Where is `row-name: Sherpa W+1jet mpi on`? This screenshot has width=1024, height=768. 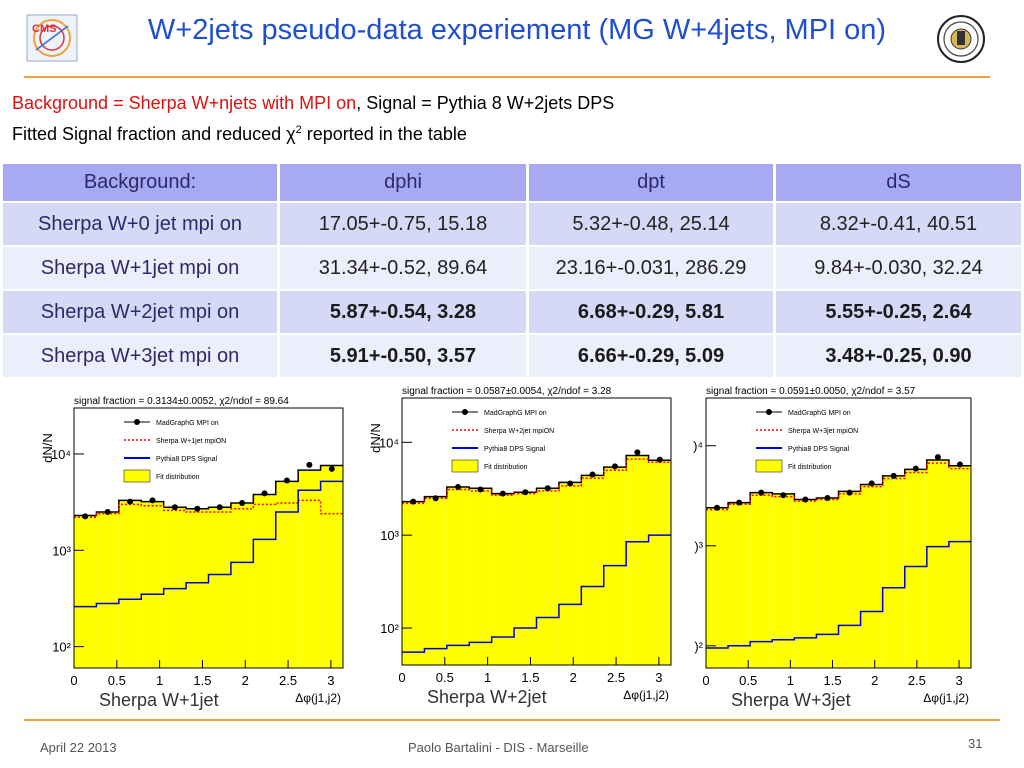
row-name: Sherpa W+1jet mpi on is located at coordinates (140, 268).